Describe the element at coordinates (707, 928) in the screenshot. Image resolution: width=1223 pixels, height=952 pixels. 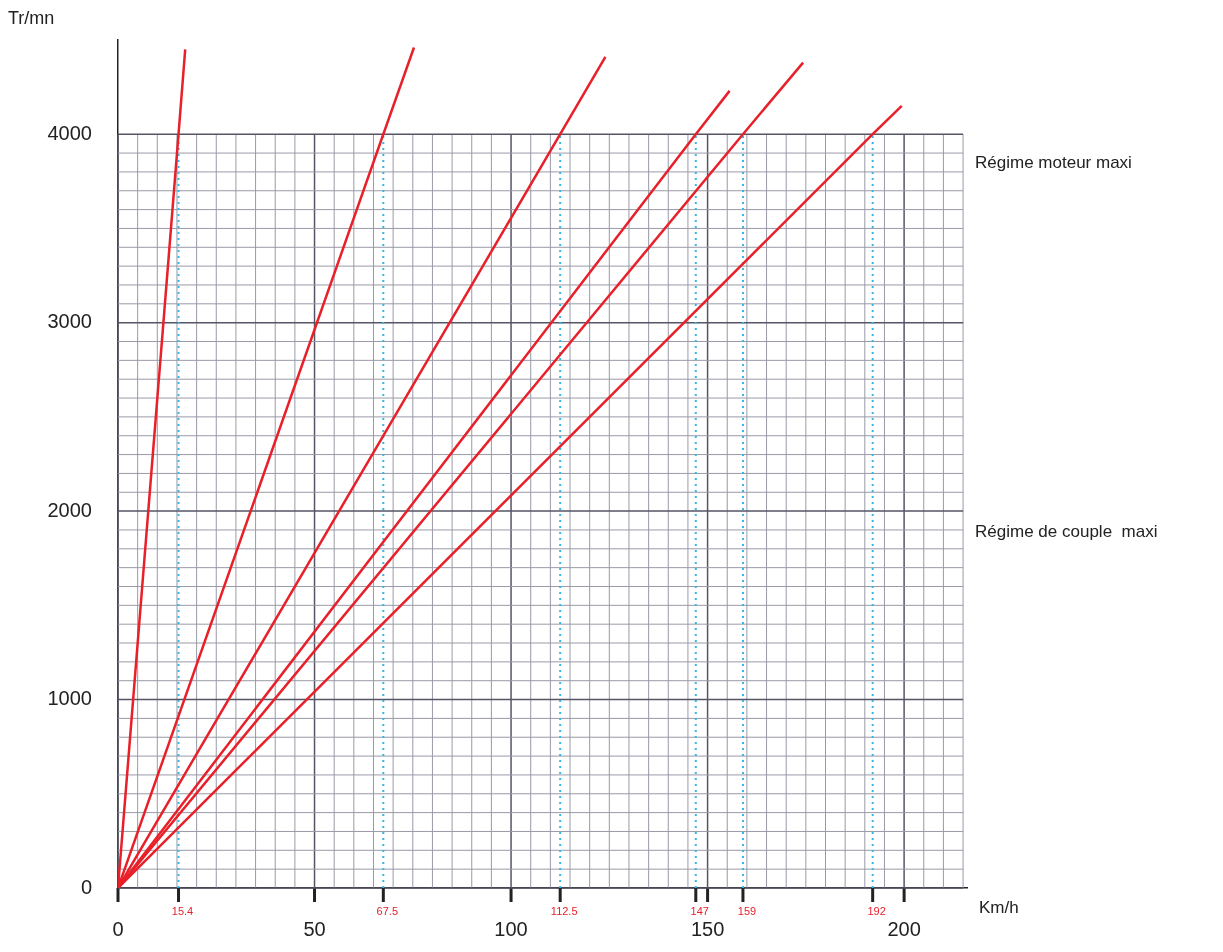
I see `x-tick-label: 150` at that location.